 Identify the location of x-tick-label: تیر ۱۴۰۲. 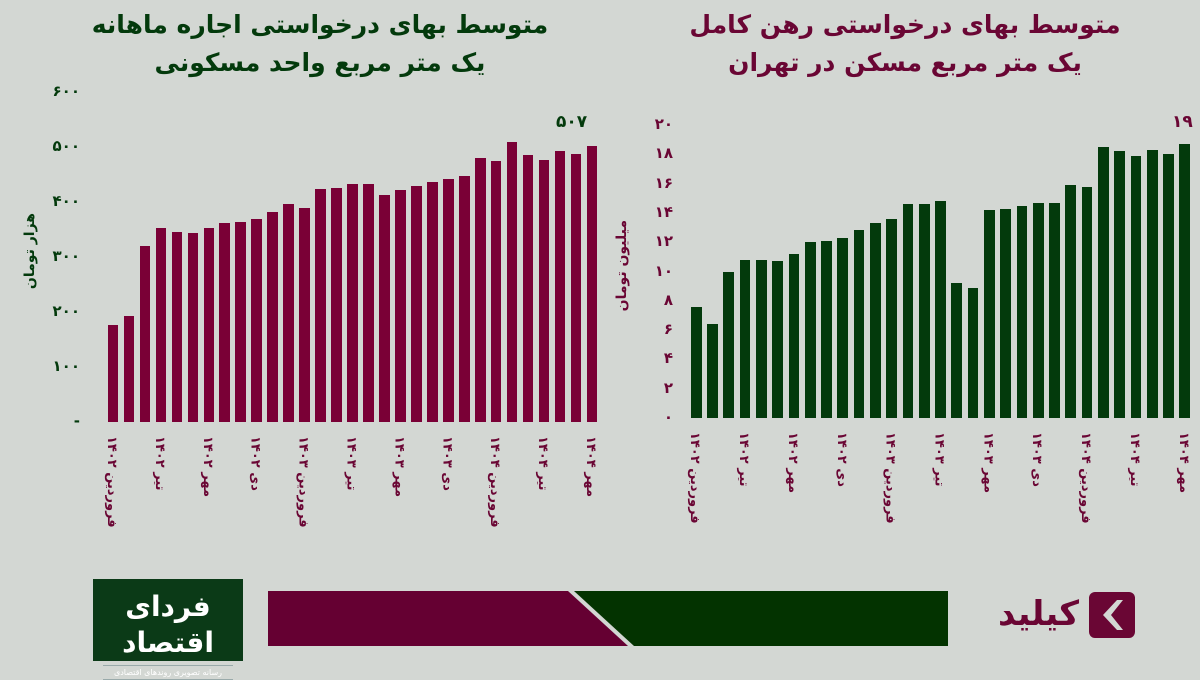
(159, 463).